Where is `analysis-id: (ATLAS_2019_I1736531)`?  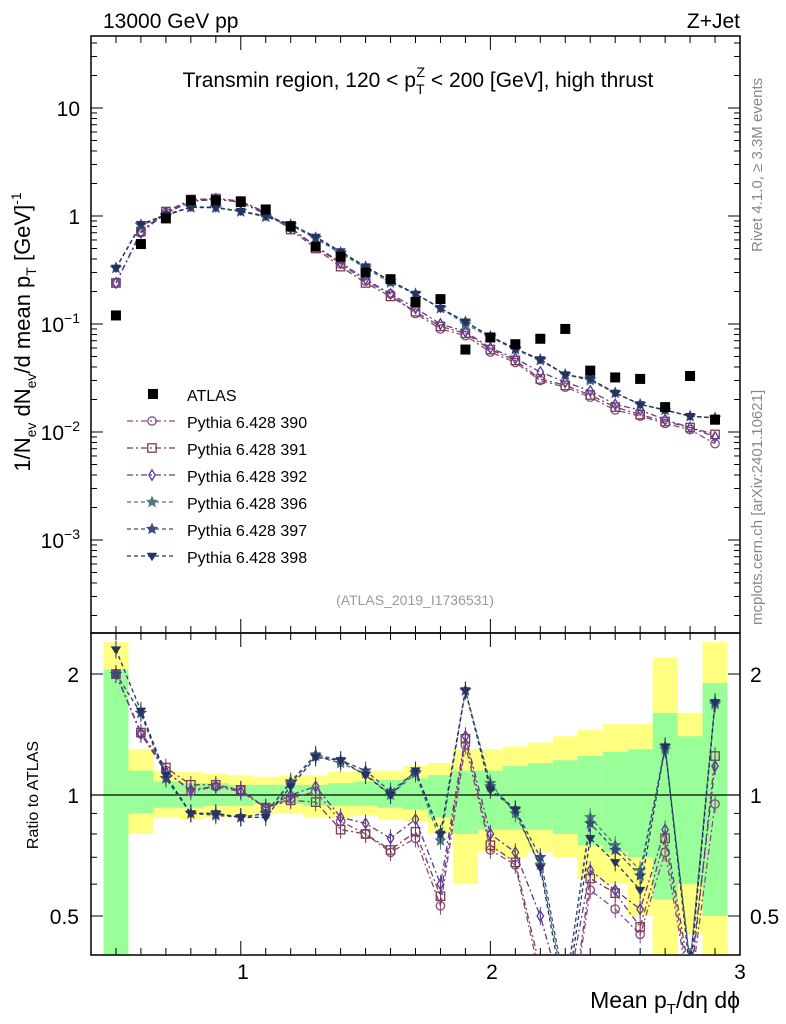 analysis-id: (ATLAS_2019_I1736531) is located at coordinates (415, 600).